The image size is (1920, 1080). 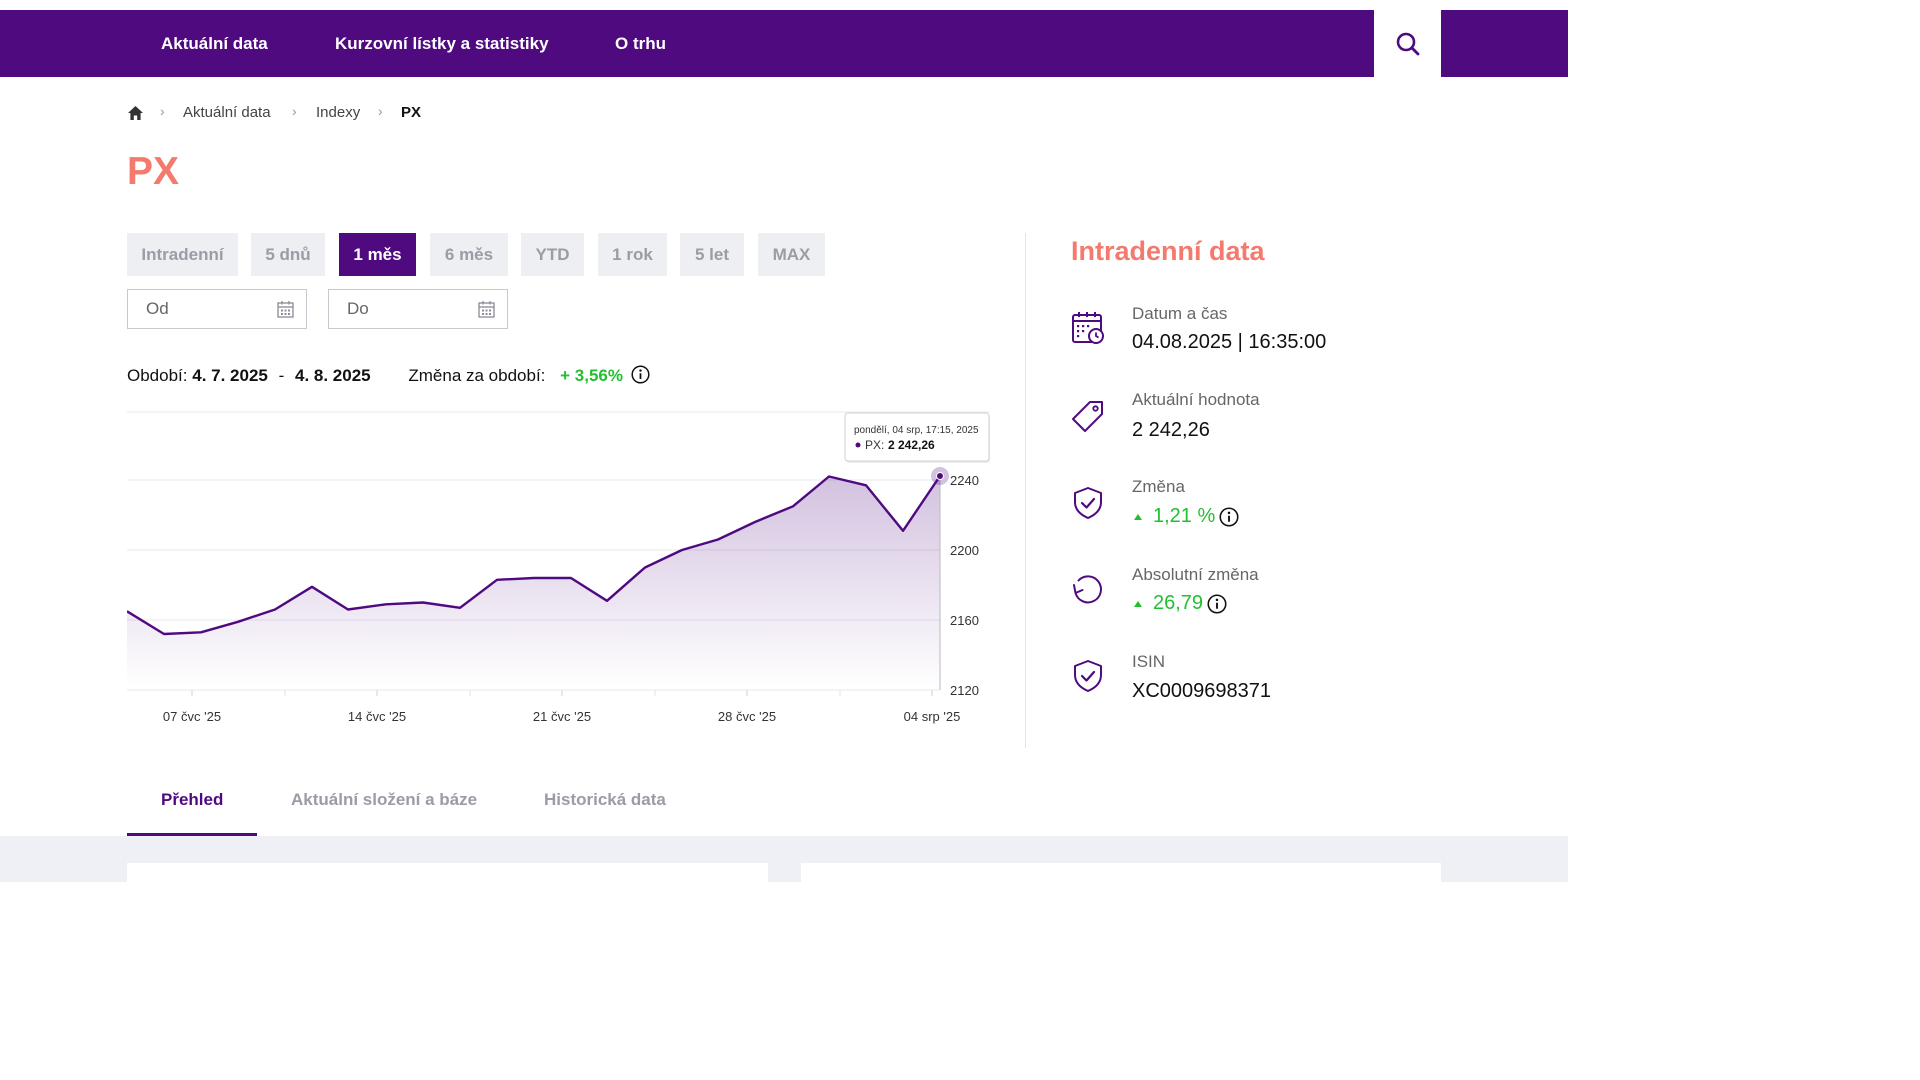 What do you see at coordinates (712, 254) in the screenshot?
I see `period-button-5-years: 5 let` at bounding box center [712, 254].